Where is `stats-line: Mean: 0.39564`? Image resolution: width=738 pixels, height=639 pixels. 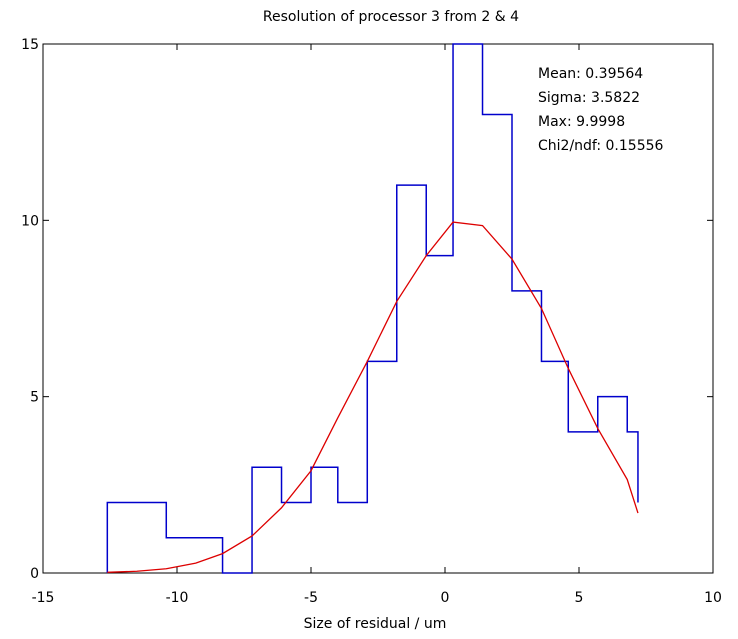
stats-line: Mean: 0.39564 is located at coordinates (590, 74).